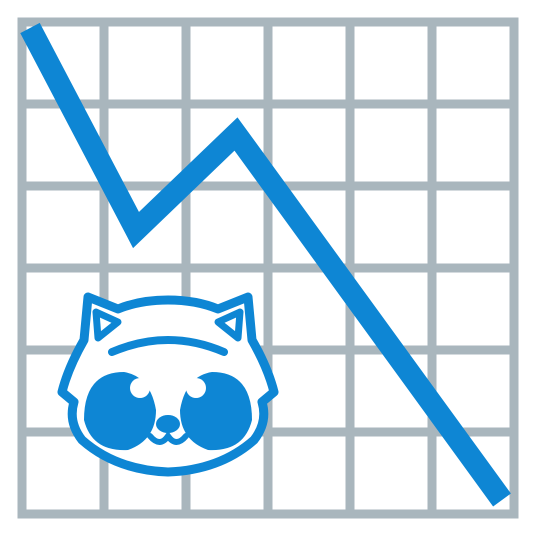 Image resolution: width=534 pixels, height=534 pixels. What do you see at coordinates (229, 325) in the screenshot?
I see `raccoon-right-ear` at bounding box center [229, 325].